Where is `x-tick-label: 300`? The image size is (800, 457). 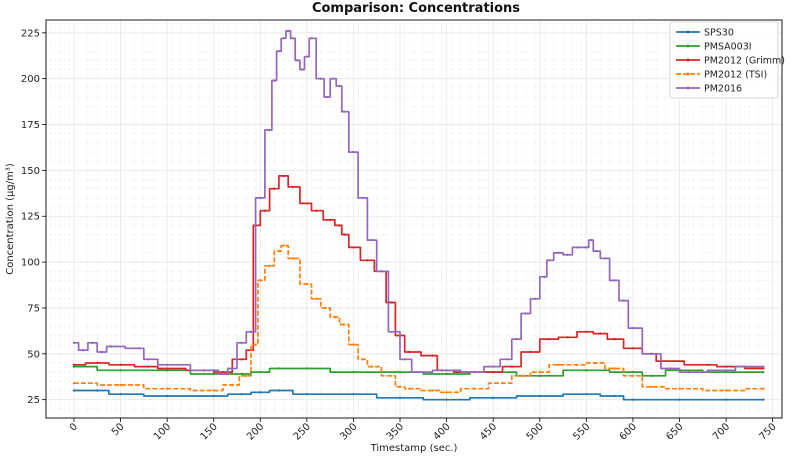 x-tick-label: 300 is located at coordinates (348, 431).